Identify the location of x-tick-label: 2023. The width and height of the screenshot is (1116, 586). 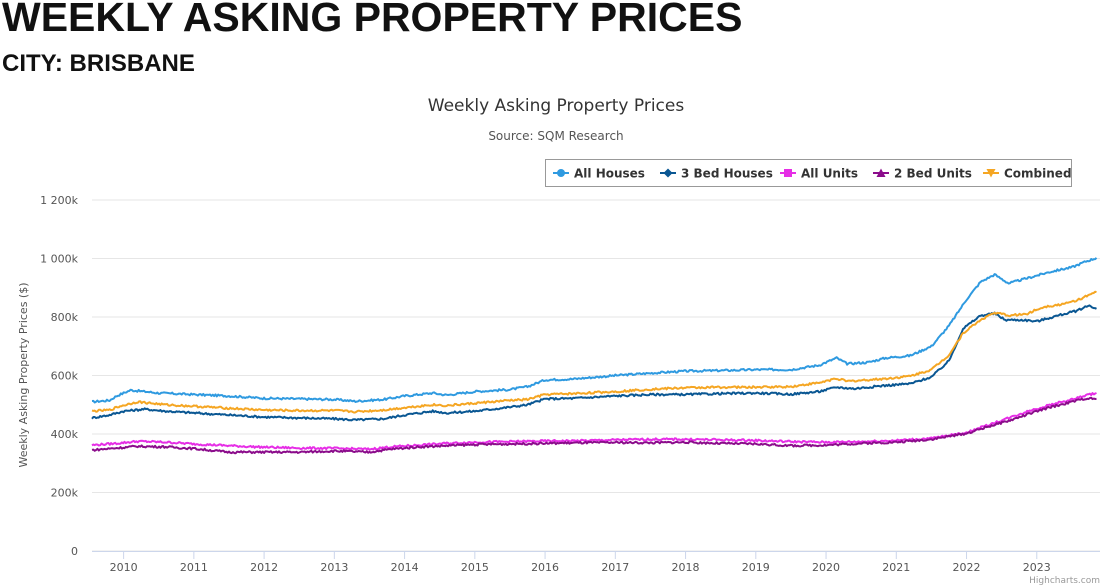
(1037, 567).